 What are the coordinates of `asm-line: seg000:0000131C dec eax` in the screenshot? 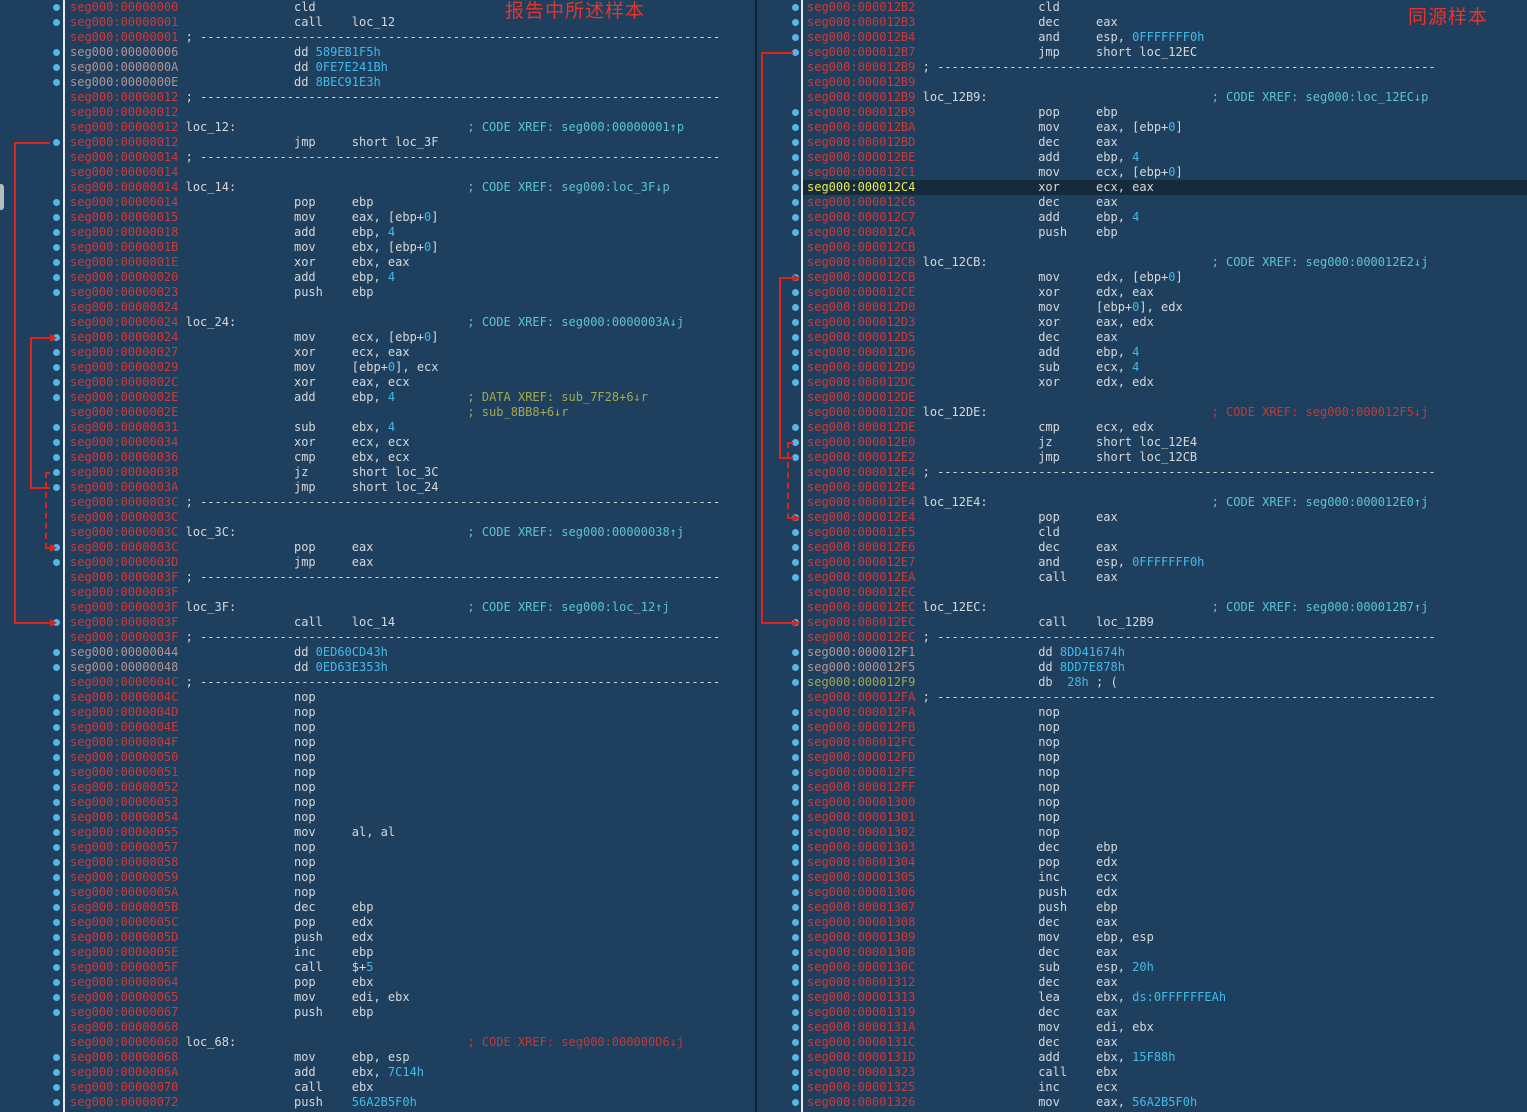 It's located at (1142, 1042).